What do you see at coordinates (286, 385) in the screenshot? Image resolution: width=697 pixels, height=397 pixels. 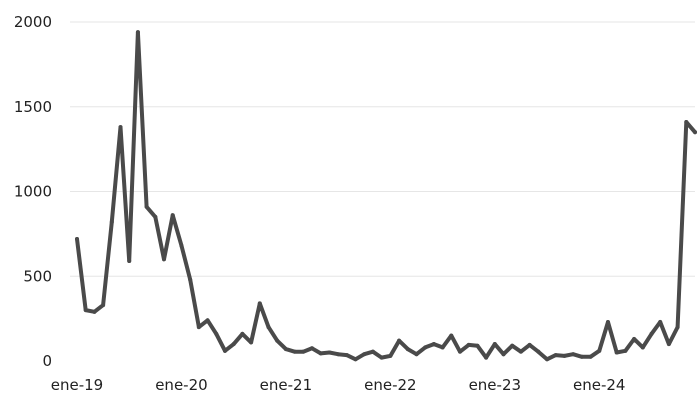 I see `x-tick-label: ene-21` at bounding box center [286, 385].